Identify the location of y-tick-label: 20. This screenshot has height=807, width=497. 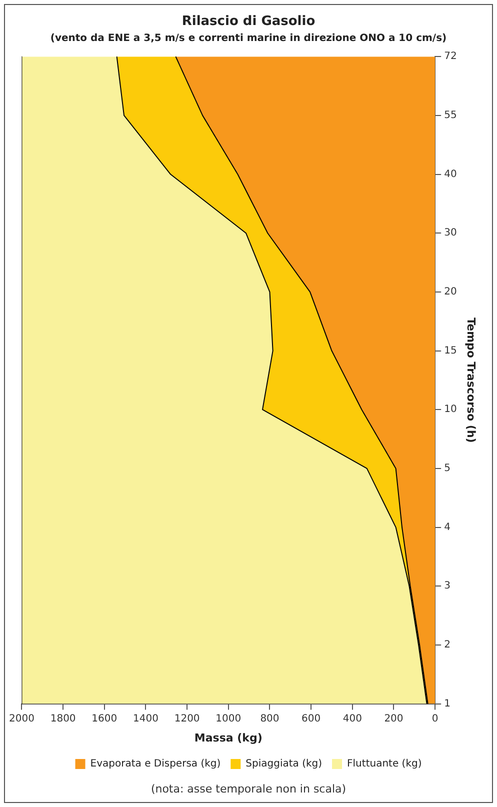
(450, 292).